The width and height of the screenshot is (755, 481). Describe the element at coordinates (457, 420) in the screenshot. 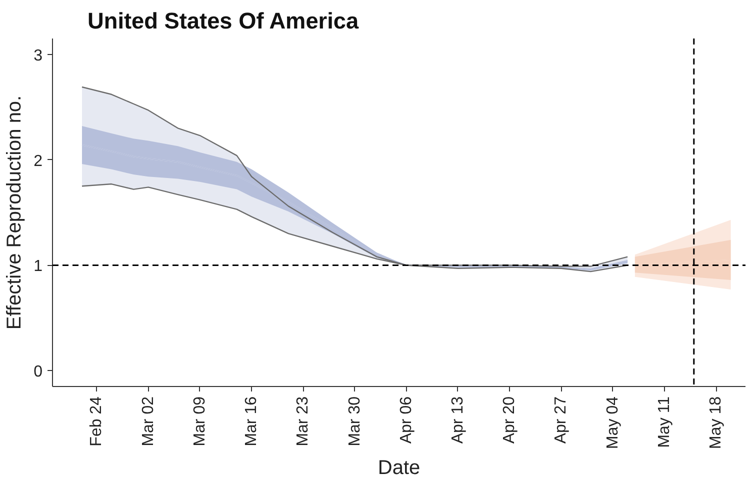

I see `x-tick-label: Apr 13` at that location.